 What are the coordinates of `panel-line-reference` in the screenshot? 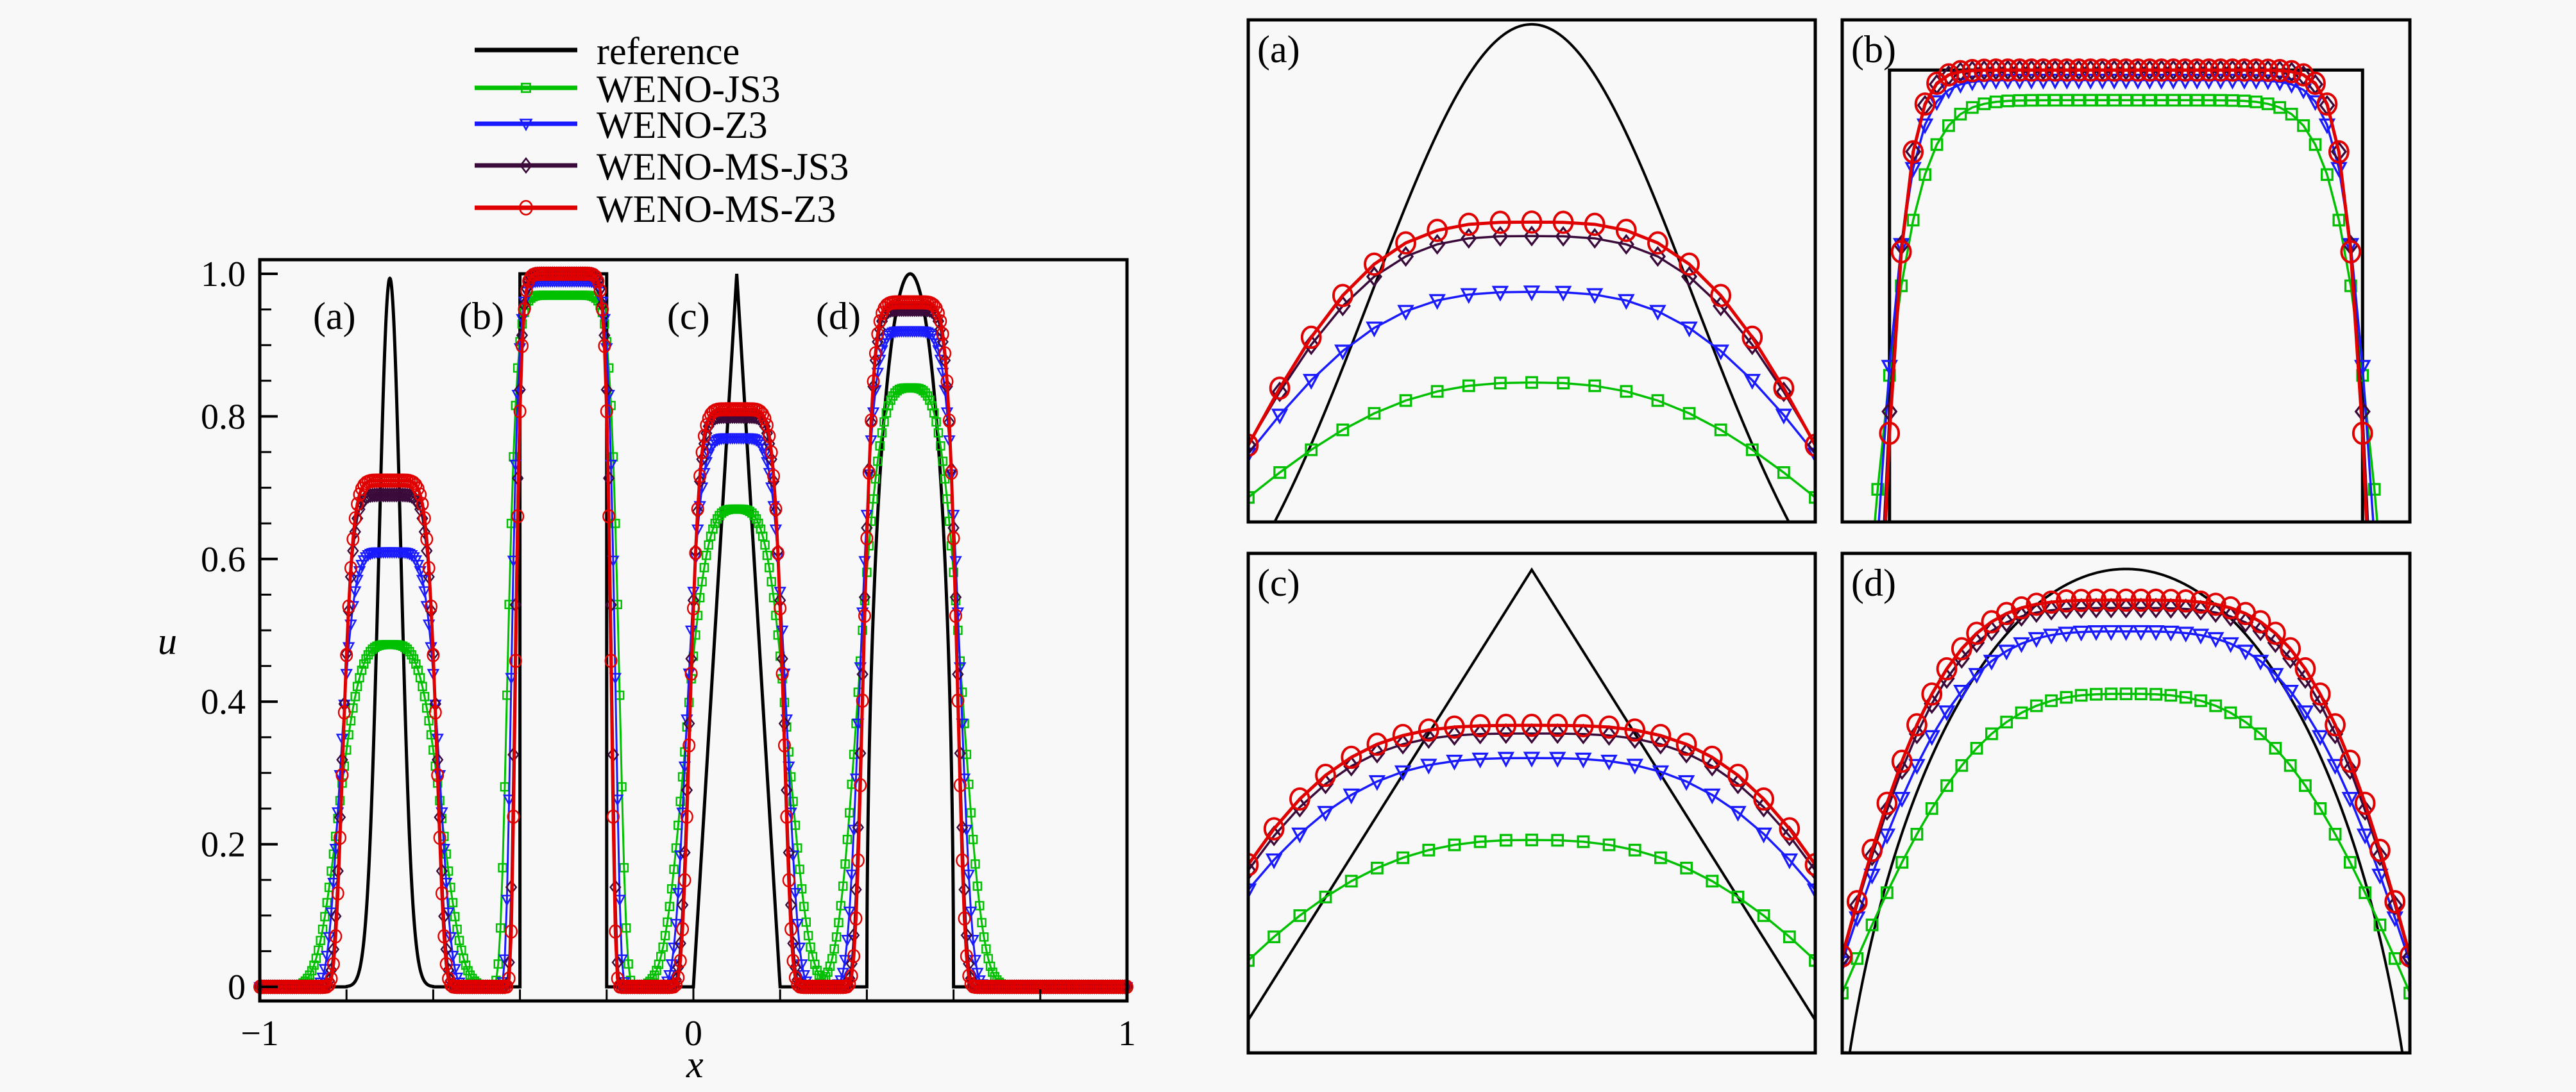 It's located at (1531, 794).